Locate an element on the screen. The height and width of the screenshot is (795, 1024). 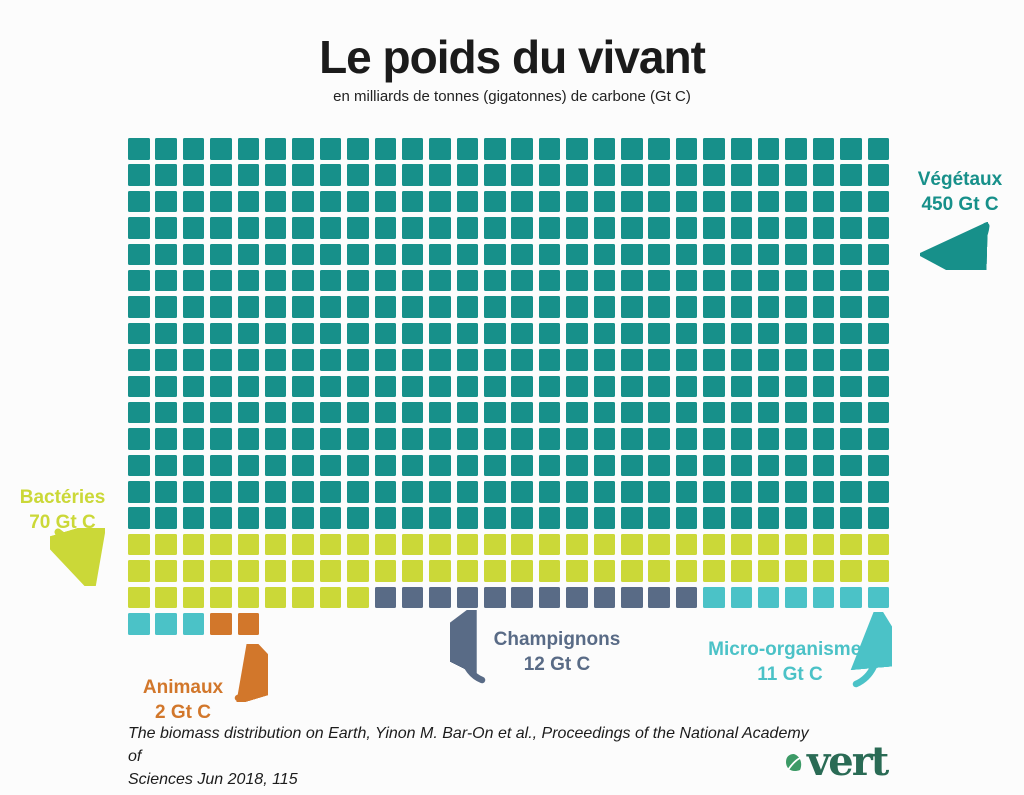
annotation-micro-organismes: Micro-organismes 11 Gt C is located at coordinates (790, 662).